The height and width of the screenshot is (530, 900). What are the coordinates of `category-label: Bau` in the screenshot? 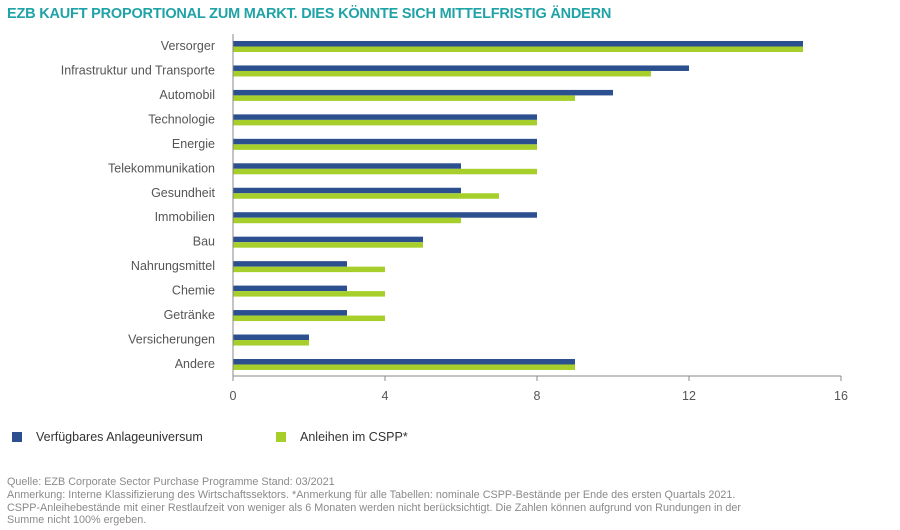 It's located at (204, 242).